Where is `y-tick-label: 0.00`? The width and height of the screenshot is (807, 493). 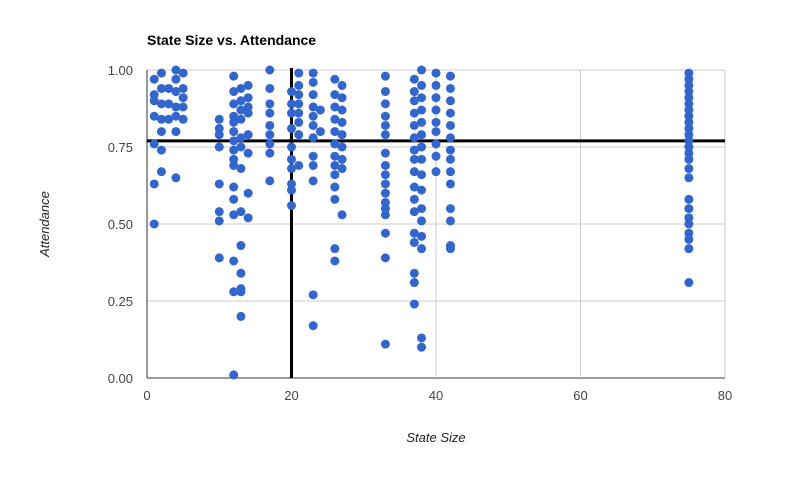 y-tick-label: 0.00 is located at coordinates (120, 378).